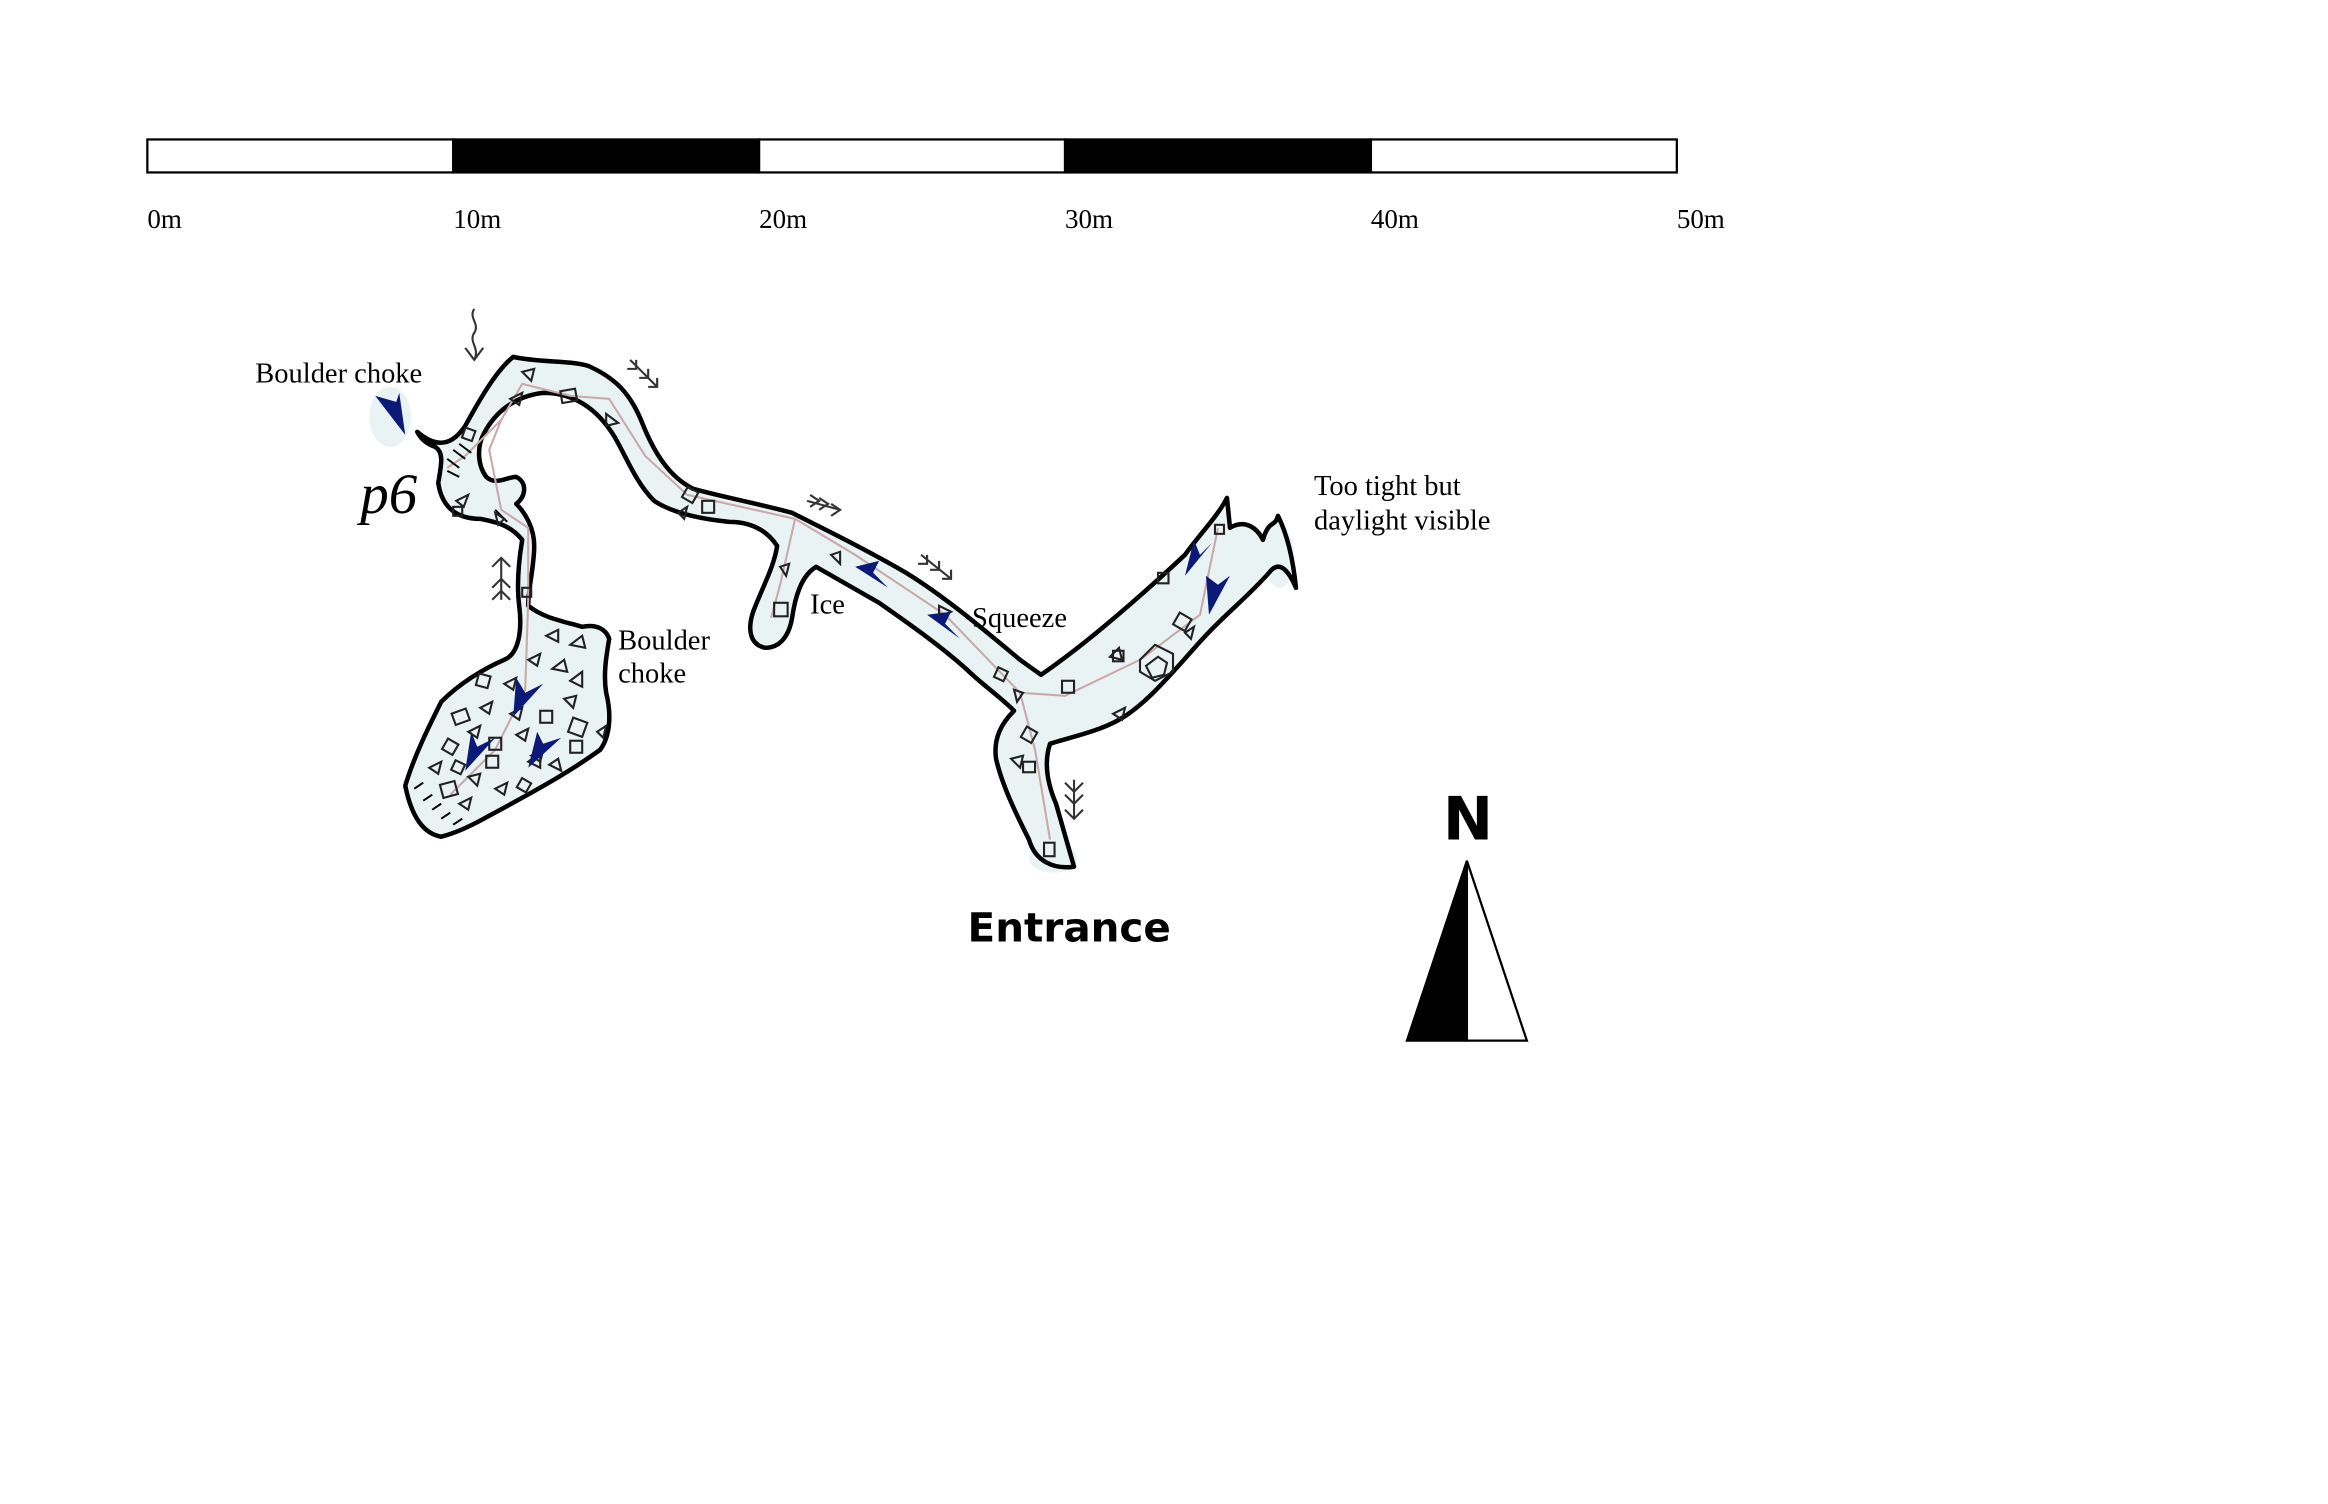 The image size is (2328, 1504). Describe the element at coordinates (1395, 219) in the screenshot. I see `scale-label-40: 40m` at that location.